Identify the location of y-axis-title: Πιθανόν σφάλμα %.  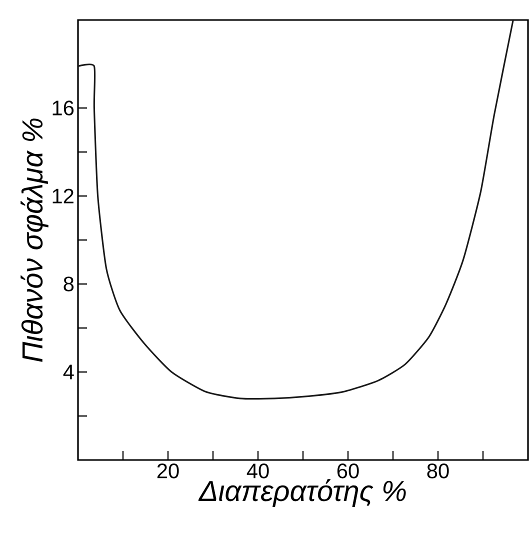
(34, 240).